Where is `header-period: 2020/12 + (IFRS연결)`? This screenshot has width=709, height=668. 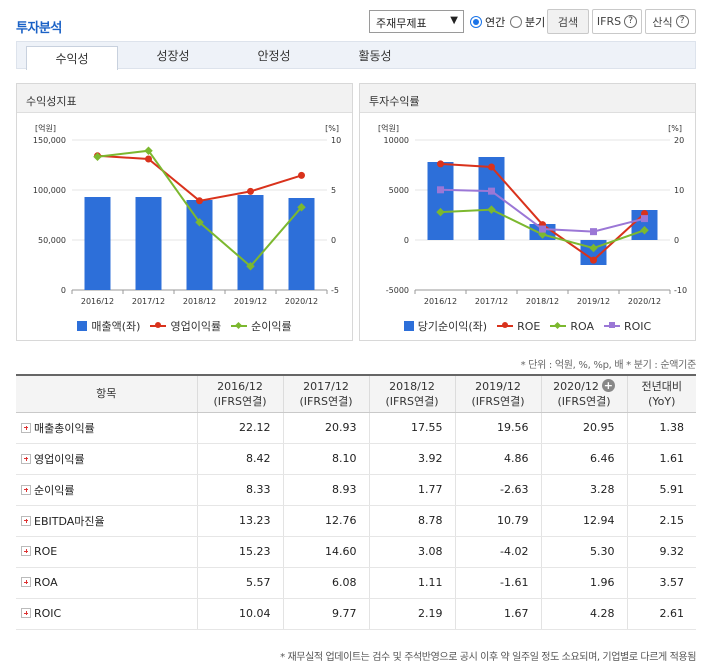
header-period: 2020/12 + (IFRS연결) is located at coordinates (584, 394).